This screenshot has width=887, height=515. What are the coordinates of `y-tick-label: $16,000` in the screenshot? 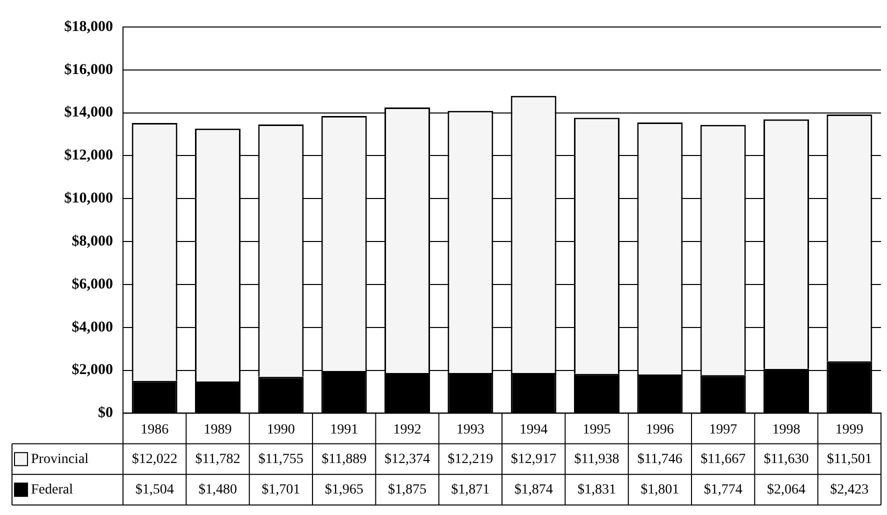 It's located at (88, 70).